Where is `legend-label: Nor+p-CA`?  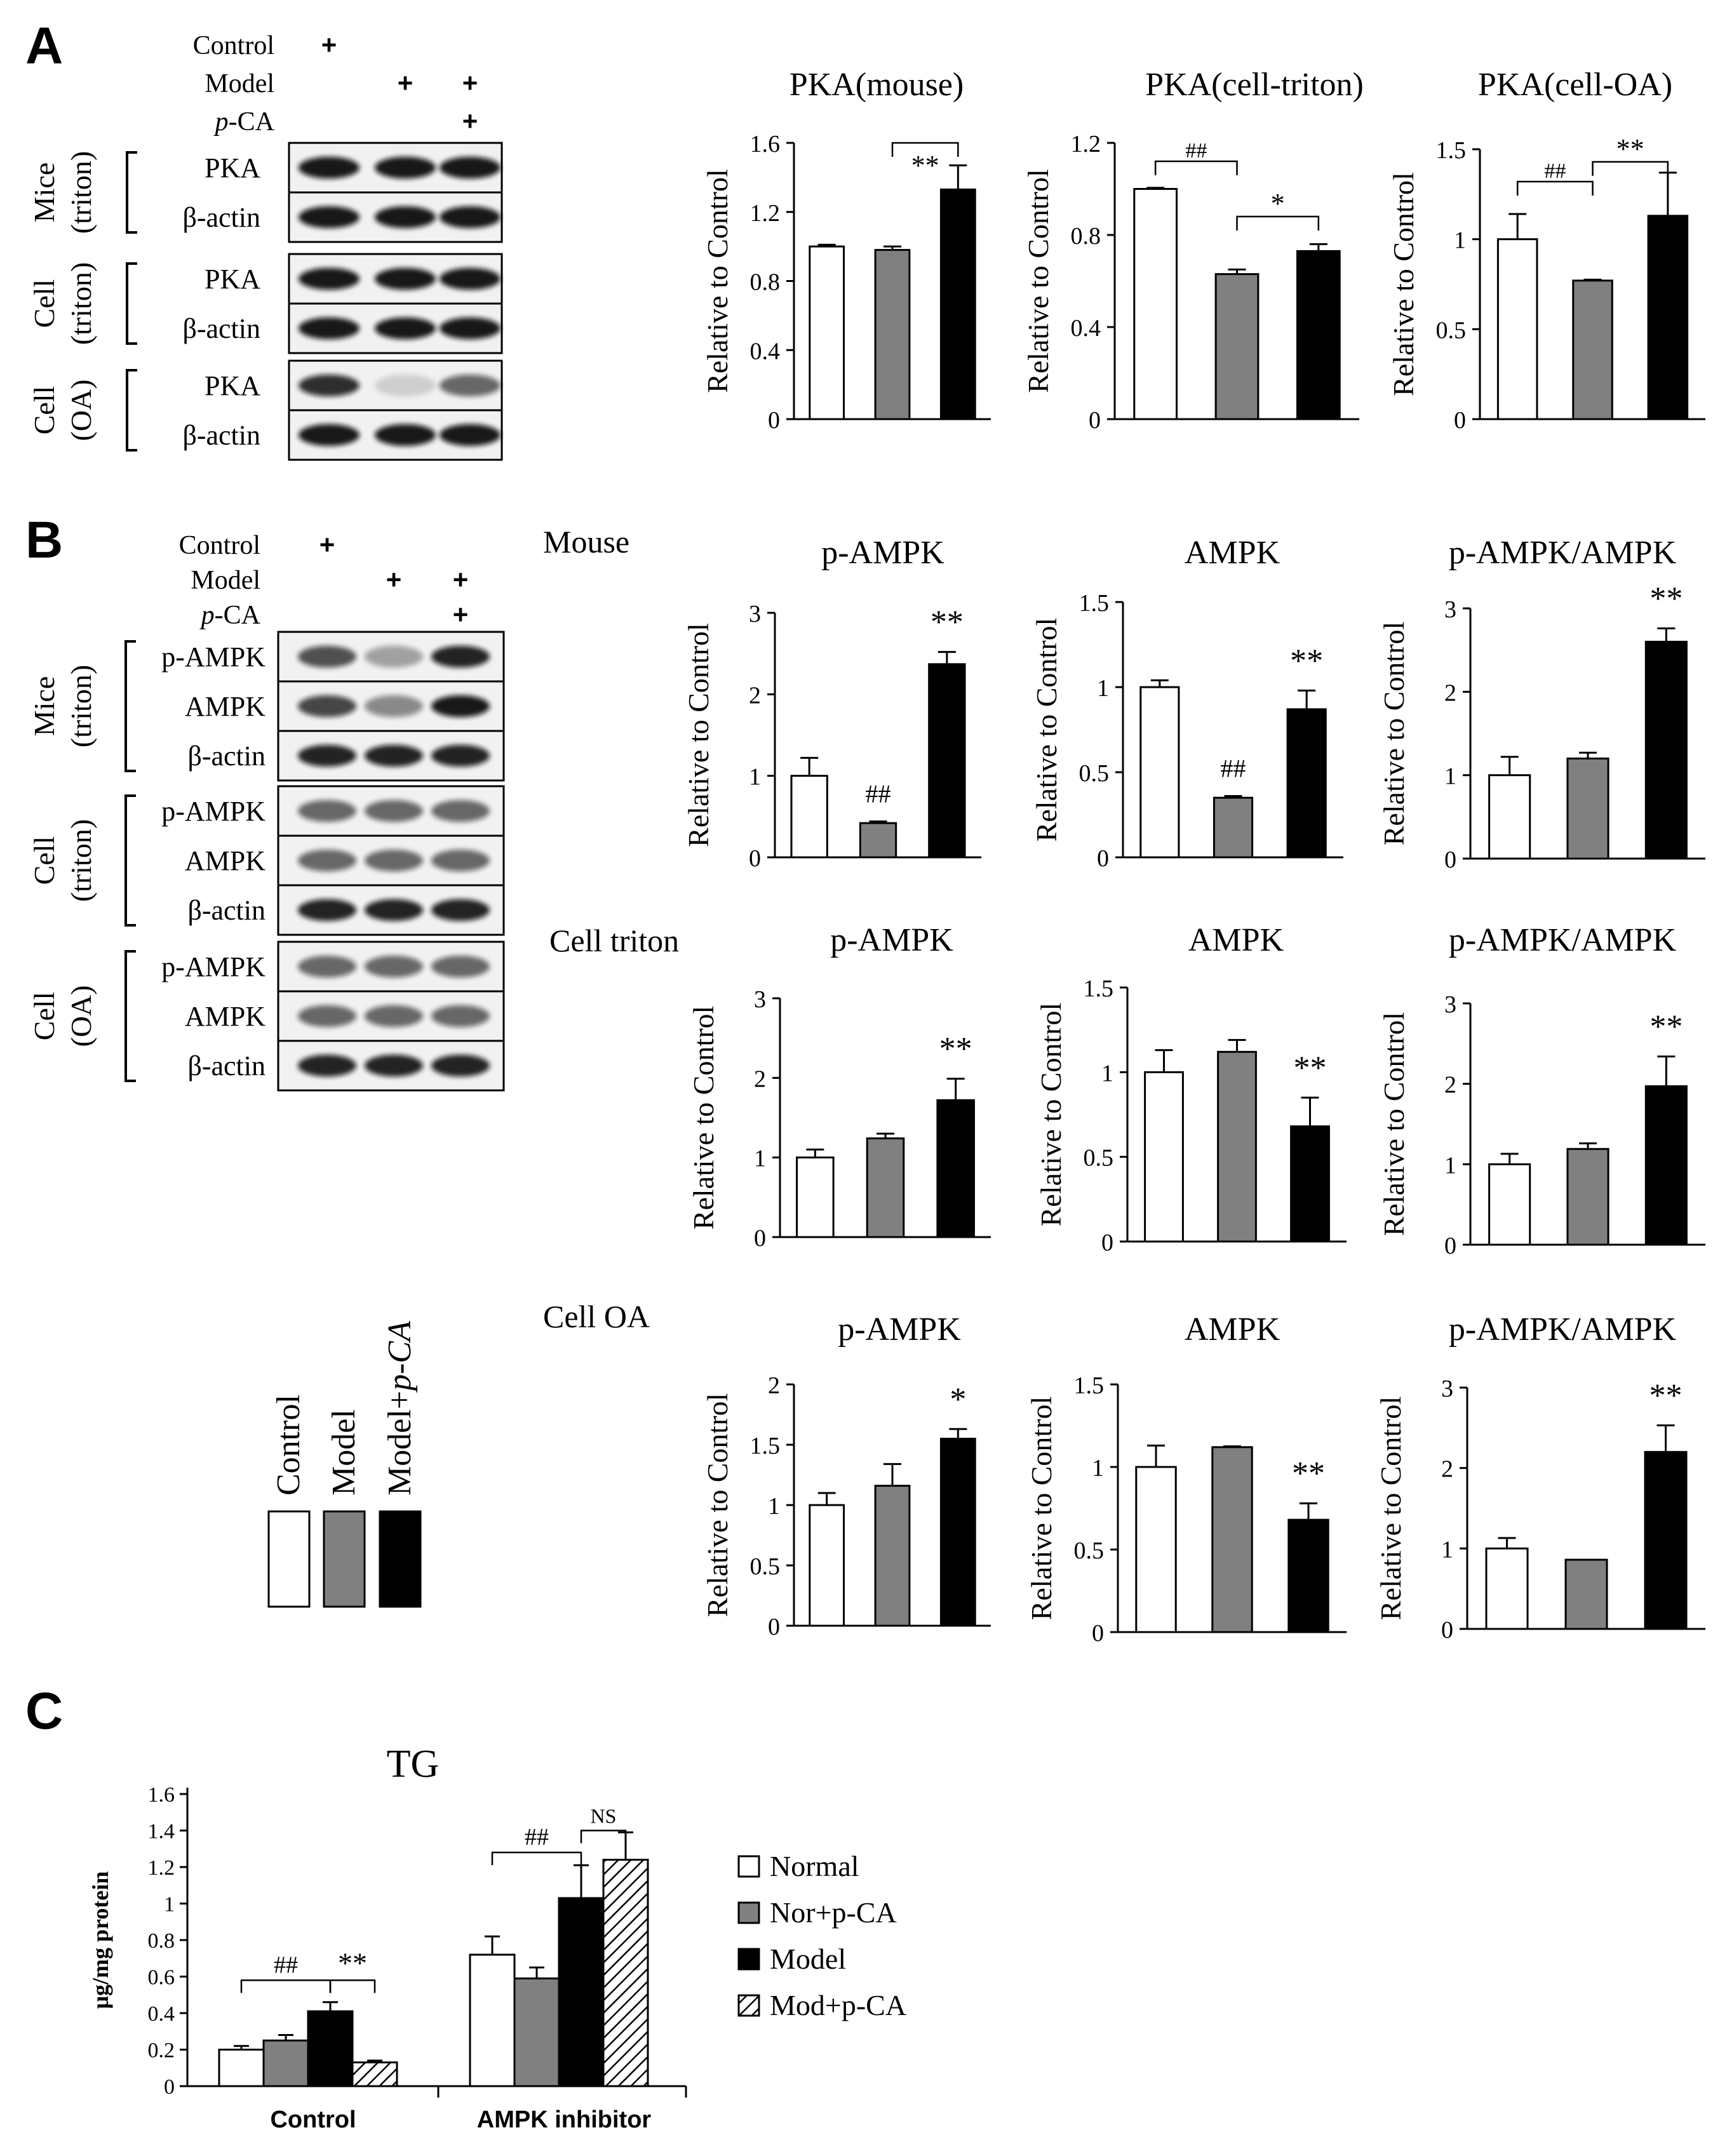 legend-label: Nor+p-CA is located at coordinates (834, 1912).